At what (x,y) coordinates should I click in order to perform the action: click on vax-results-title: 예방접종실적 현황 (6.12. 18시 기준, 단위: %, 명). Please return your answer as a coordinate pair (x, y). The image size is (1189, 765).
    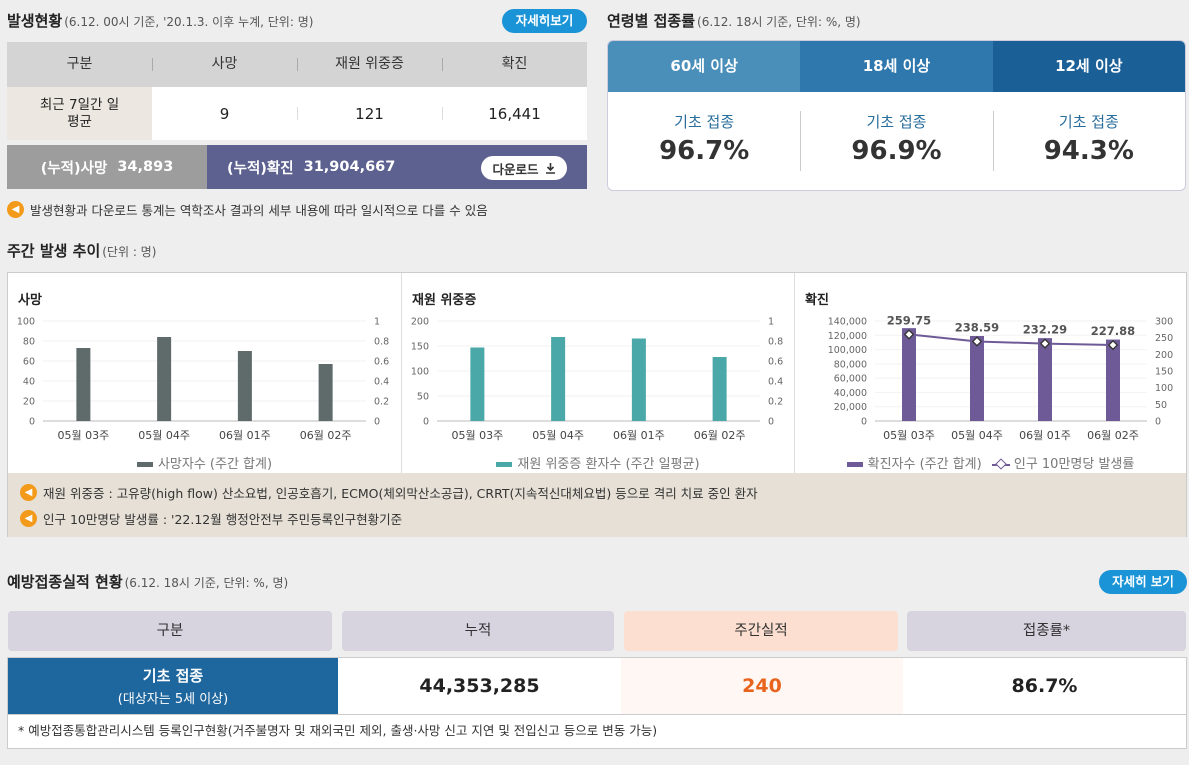
    Looking at the image, I should click on (147, 581).